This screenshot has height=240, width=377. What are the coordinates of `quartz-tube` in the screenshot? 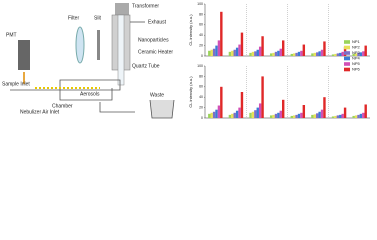 It's located at (121, 50).